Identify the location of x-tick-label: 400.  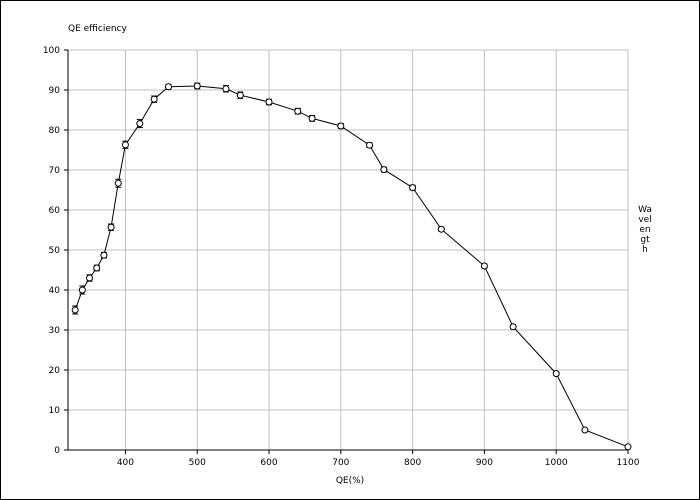
(125, 463).